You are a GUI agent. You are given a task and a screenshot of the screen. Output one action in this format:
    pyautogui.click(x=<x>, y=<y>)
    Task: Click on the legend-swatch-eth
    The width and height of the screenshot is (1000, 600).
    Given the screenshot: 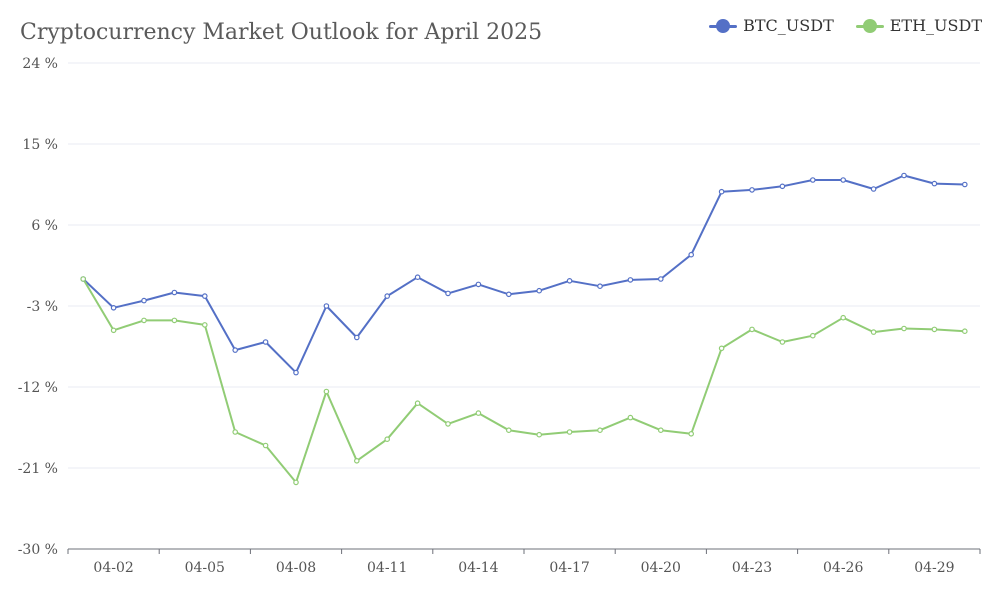 What is the action you would take?
    pyautogui.click(x=869, y=25)
    